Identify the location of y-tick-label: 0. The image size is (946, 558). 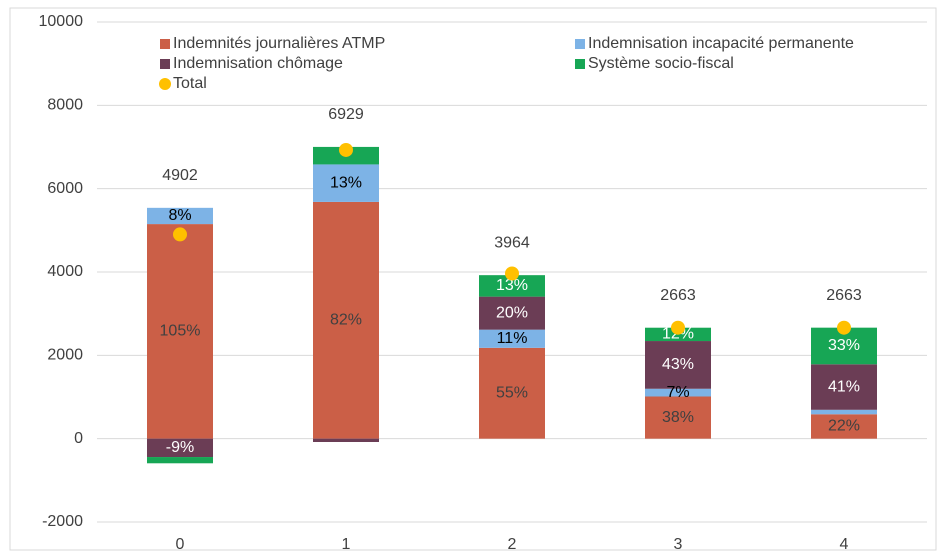
(78, 438).